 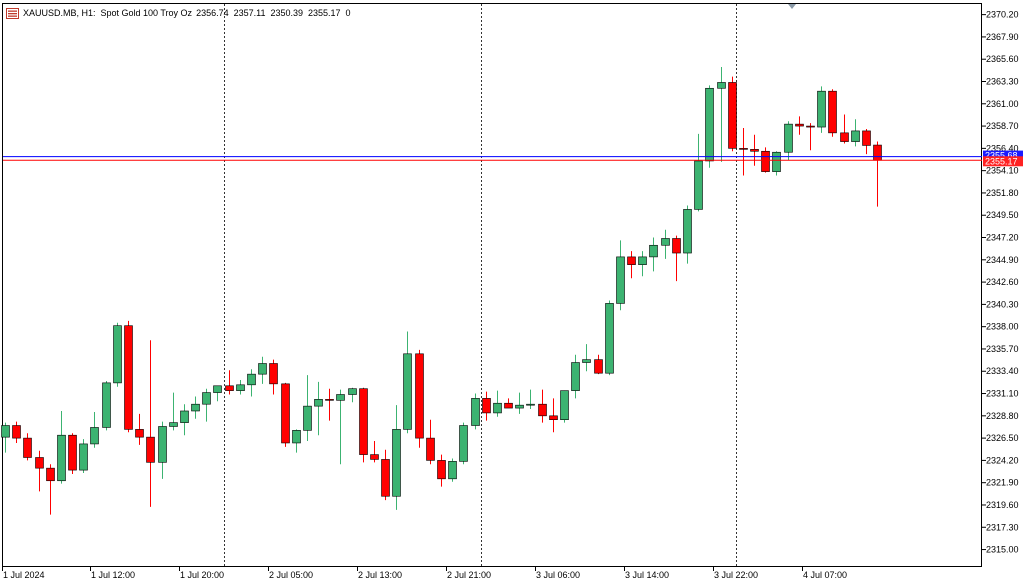 What do you see at coordinates (1002, 505) in the screenshot?
I see `y-tick-label: 2319.60` at bounding box center [1002, 505].